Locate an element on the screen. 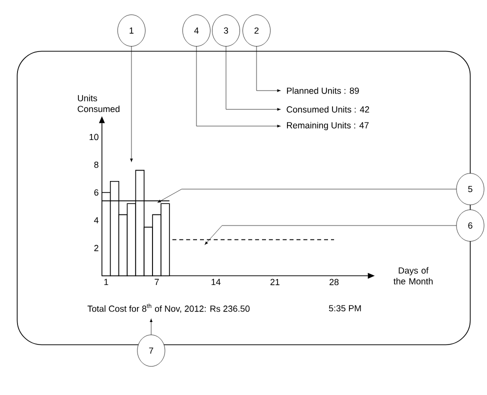 The height and width of the screenshot is (395, 487). y-tick-label: 8 is located at coordinates (96, 165).